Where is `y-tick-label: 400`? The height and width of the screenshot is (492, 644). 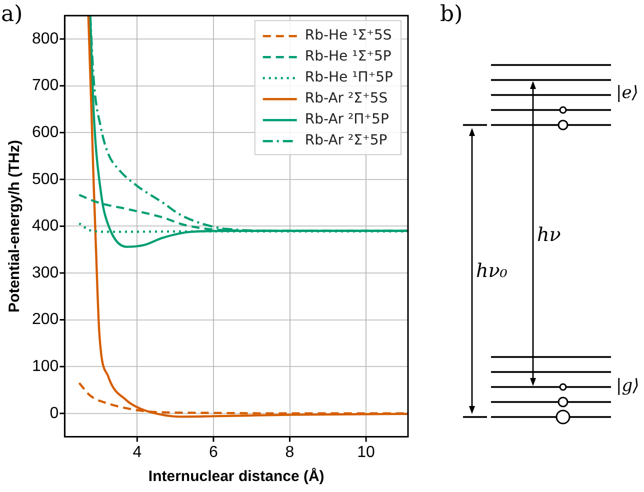
y-tick-label: 400 is located at coordinates (45, 226).